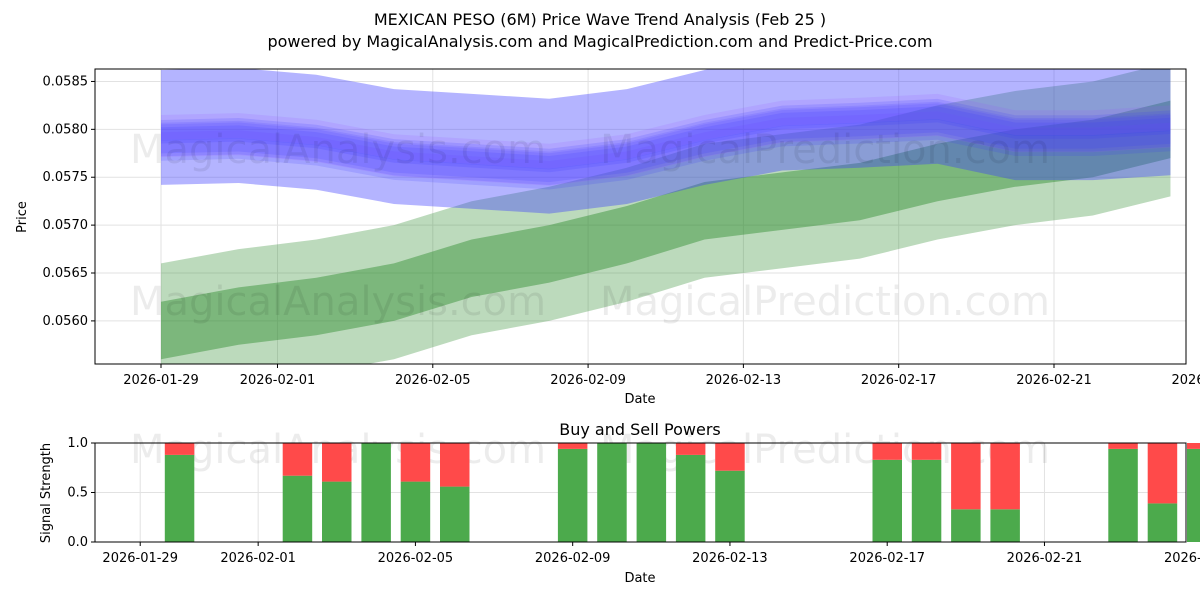  Describe the element at coordinates (66, 321) in the screenshot. I see `y-tick-label: 0.0560` at that location.